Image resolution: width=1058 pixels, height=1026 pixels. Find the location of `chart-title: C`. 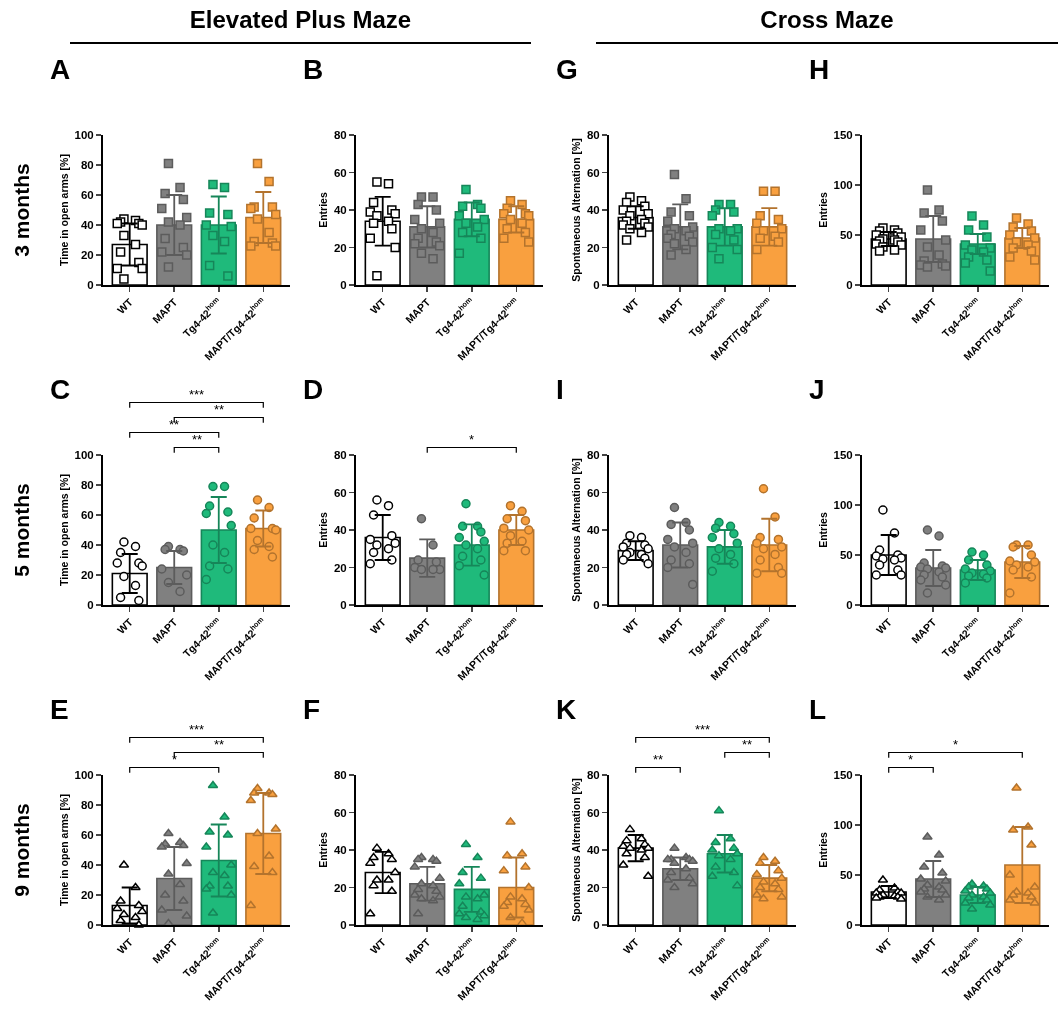

chart-title: C is located at coordinates (60, 390).